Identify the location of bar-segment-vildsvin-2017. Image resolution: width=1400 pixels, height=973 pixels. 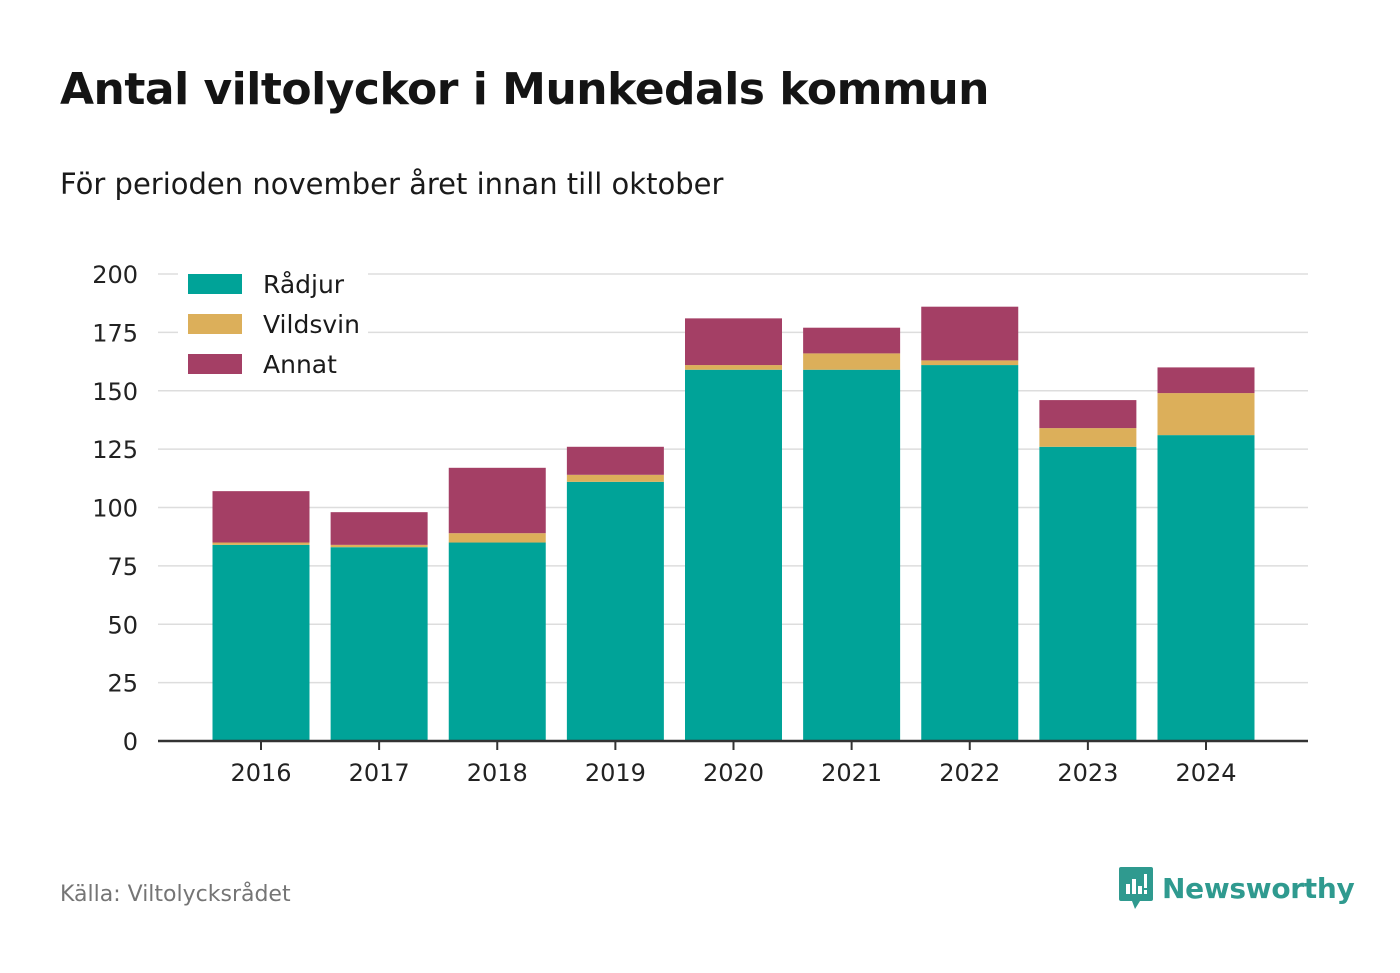
(379, 546).